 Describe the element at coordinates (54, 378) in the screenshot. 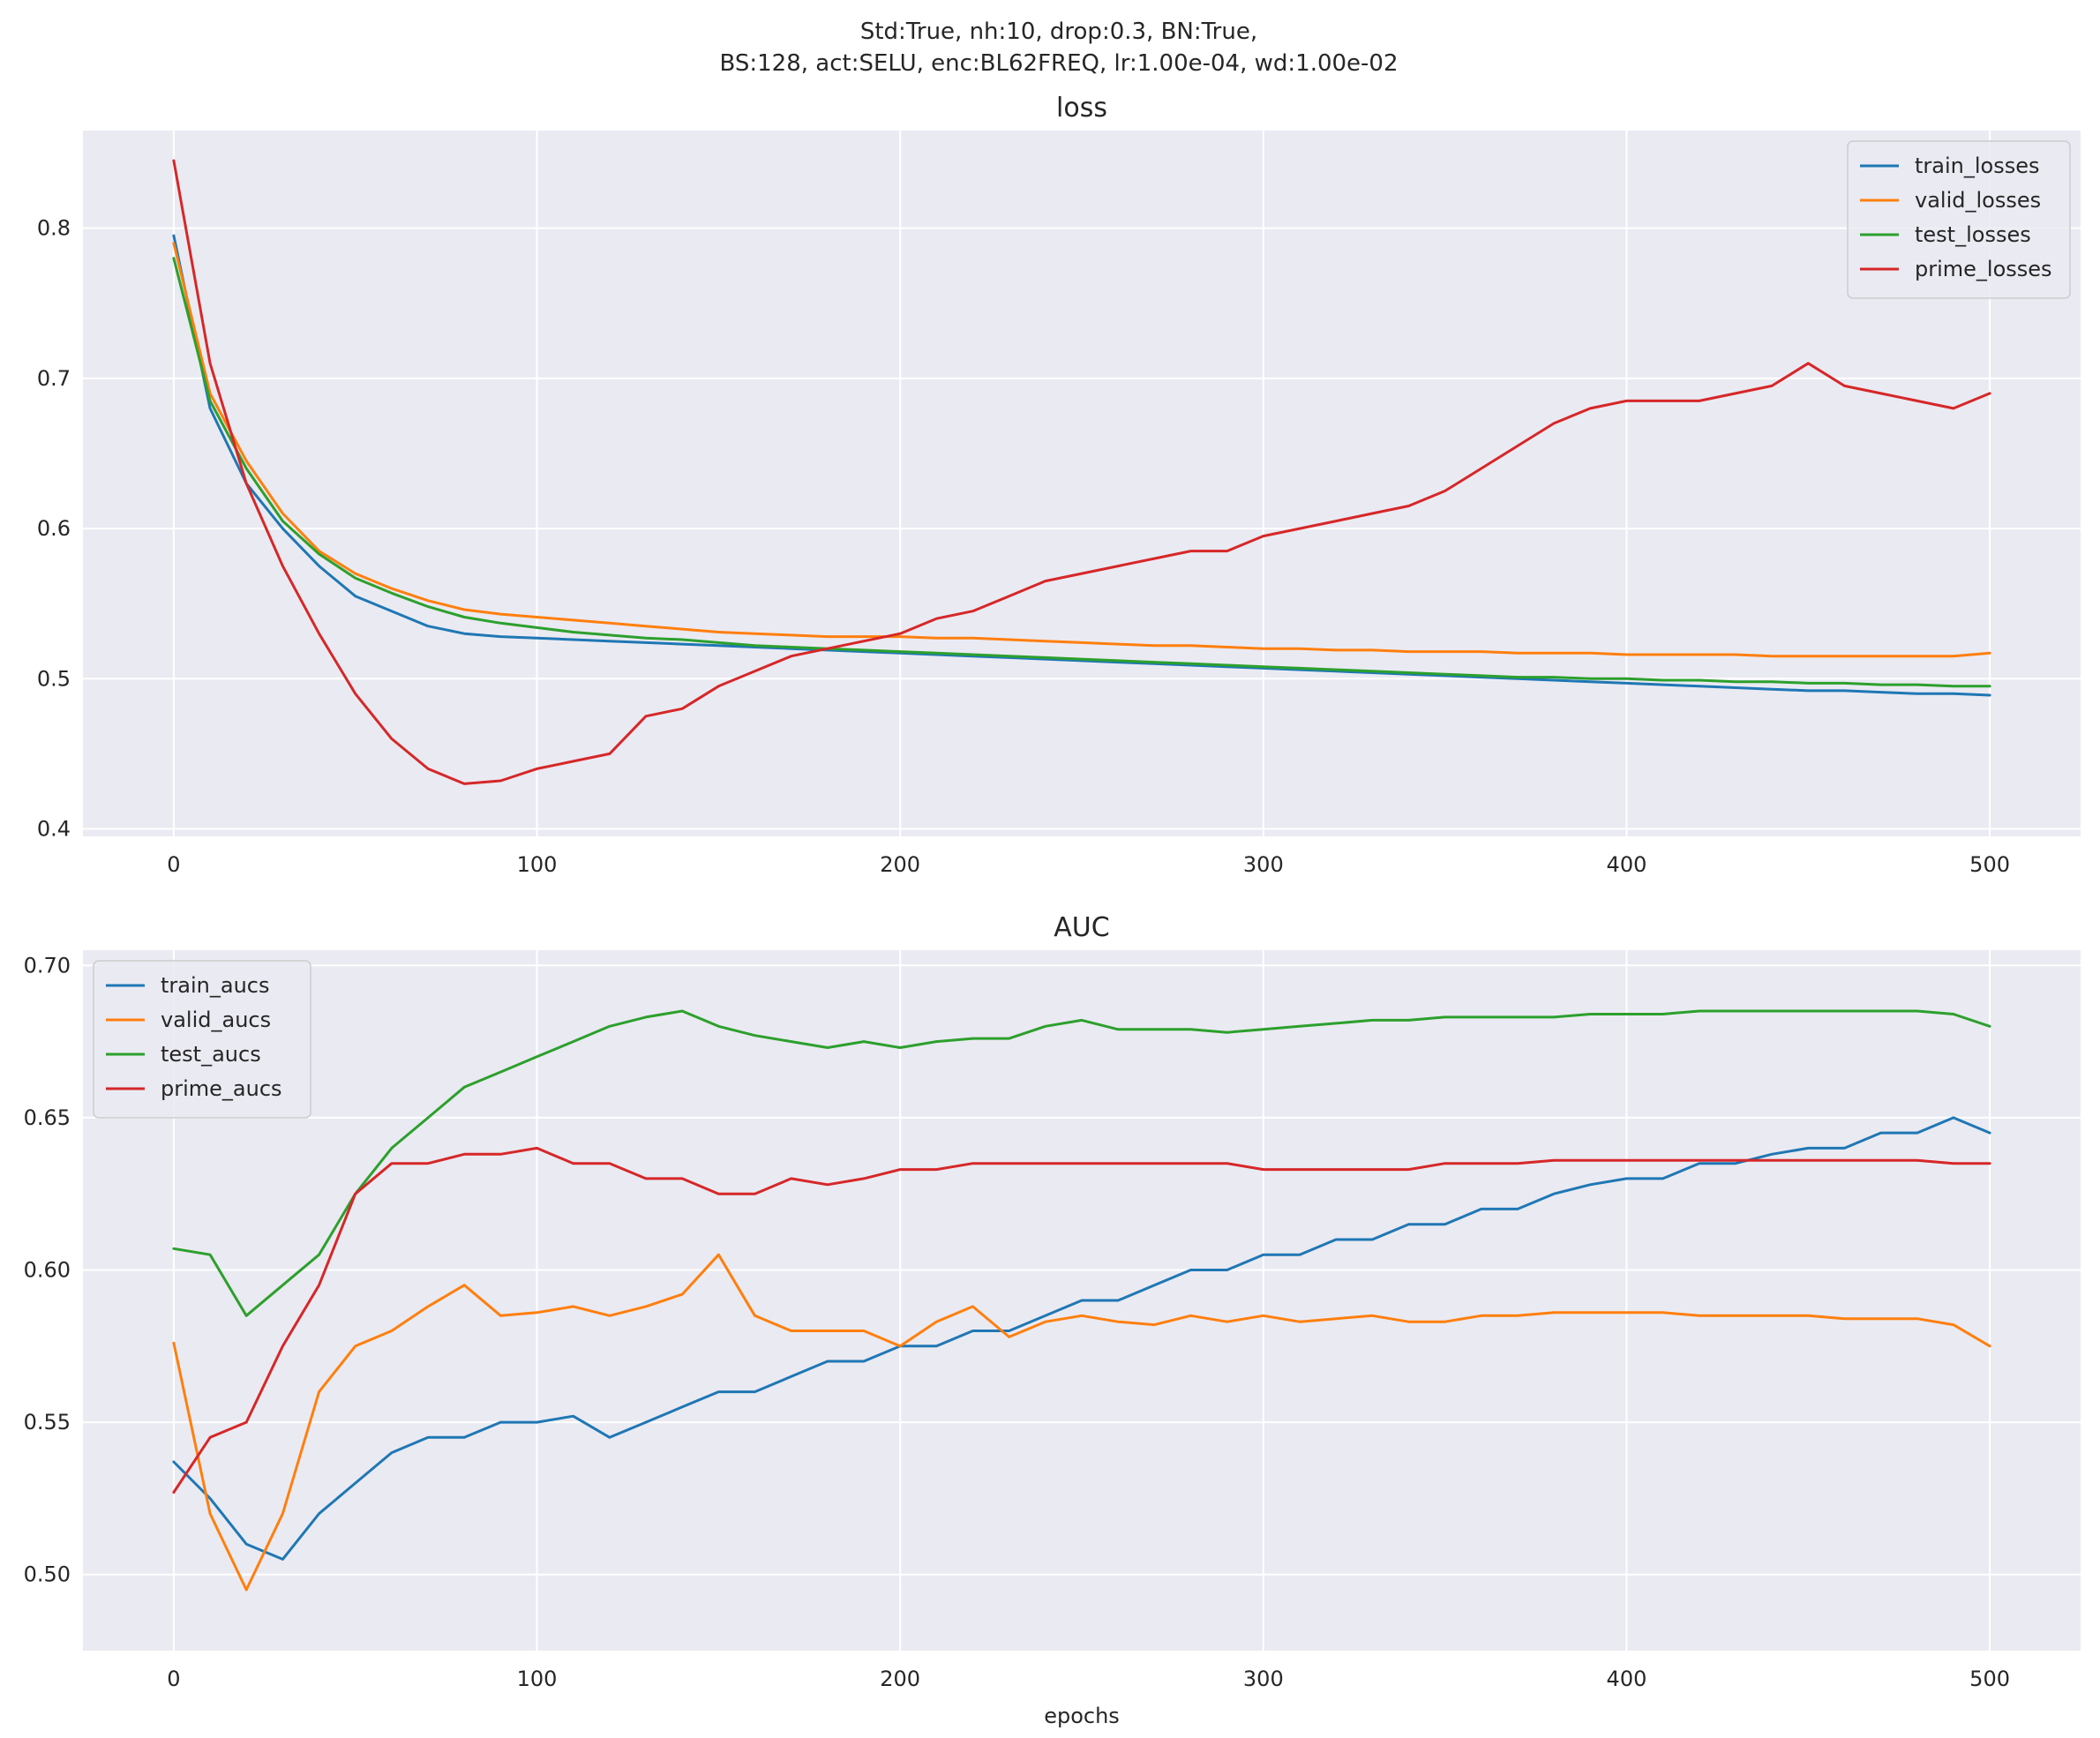

I see `y-tick-label: 0.7` at that location.